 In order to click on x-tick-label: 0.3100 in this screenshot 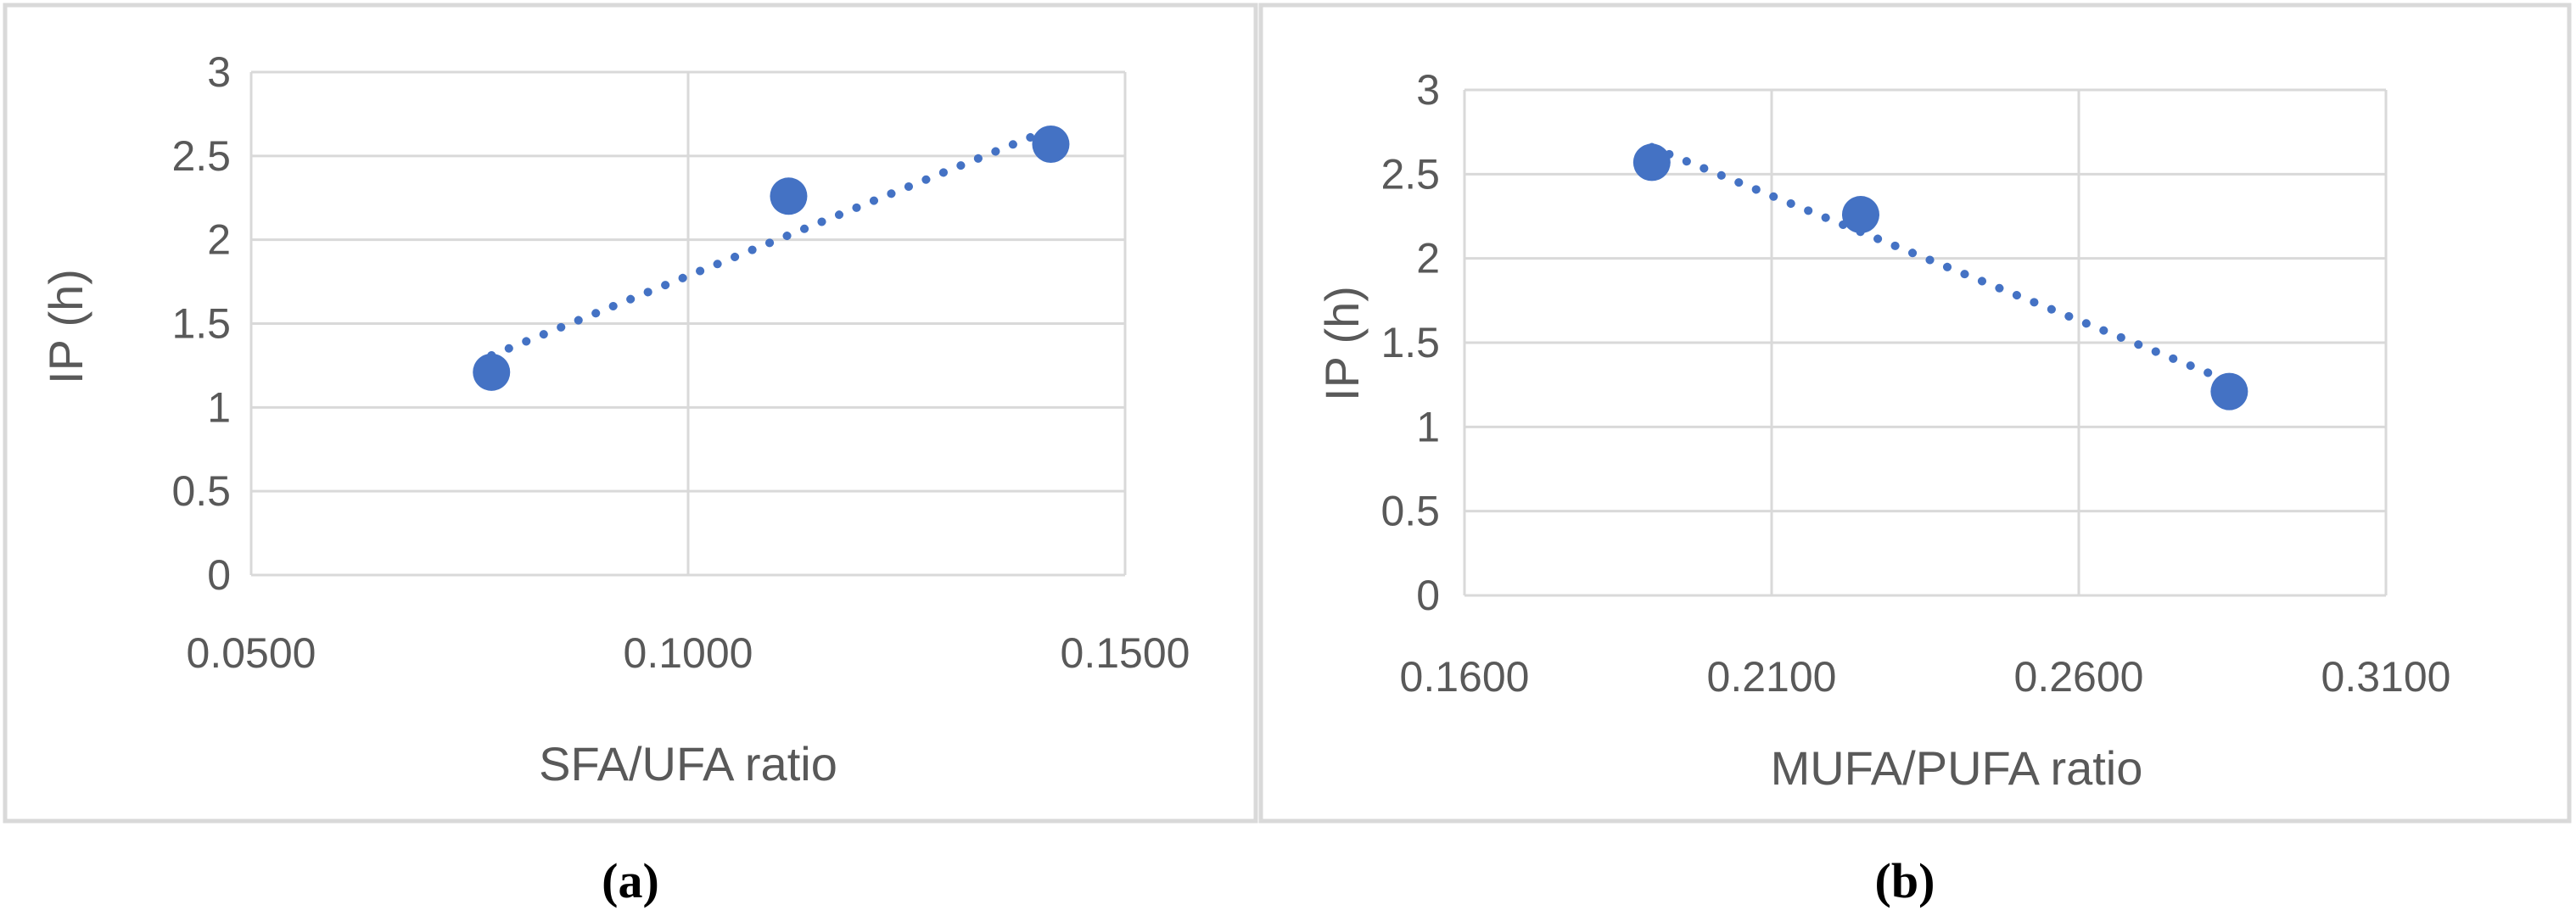, I will do `click(2386, 677)`.